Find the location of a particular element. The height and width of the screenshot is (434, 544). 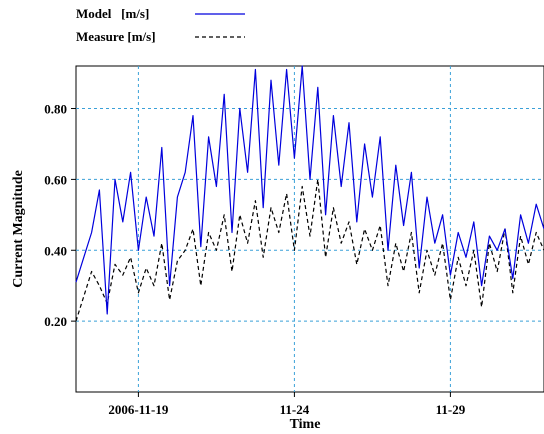

y-tick-label: 0.80 is located at coordinates (55, 109).